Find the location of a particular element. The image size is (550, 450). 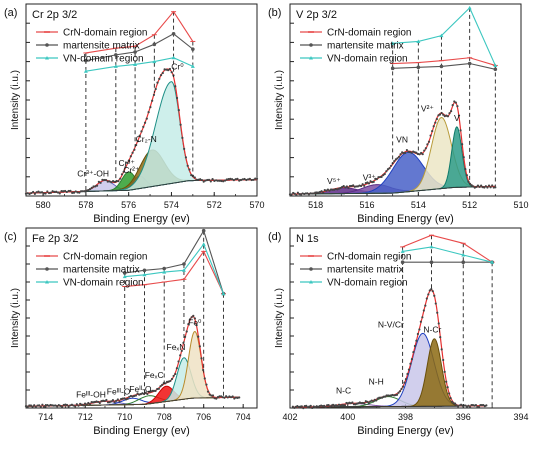

y-axis-label: Intensity (i.u.) is located at coordinates (15, 100).